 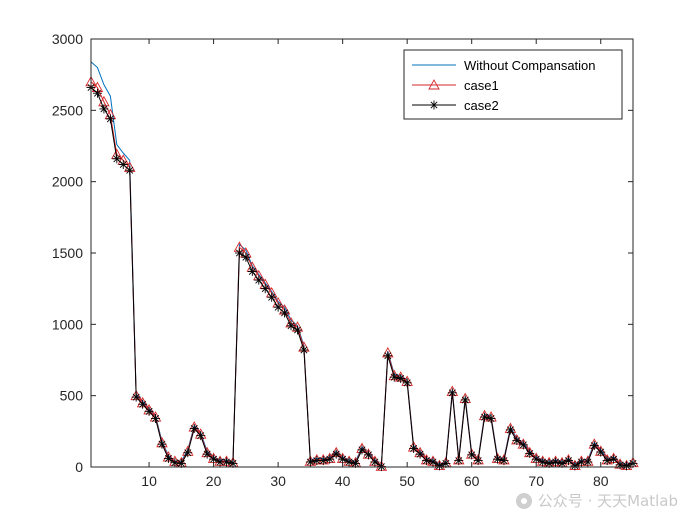 I want to click on x-tick-label: 50, so click(x=407, y=481).